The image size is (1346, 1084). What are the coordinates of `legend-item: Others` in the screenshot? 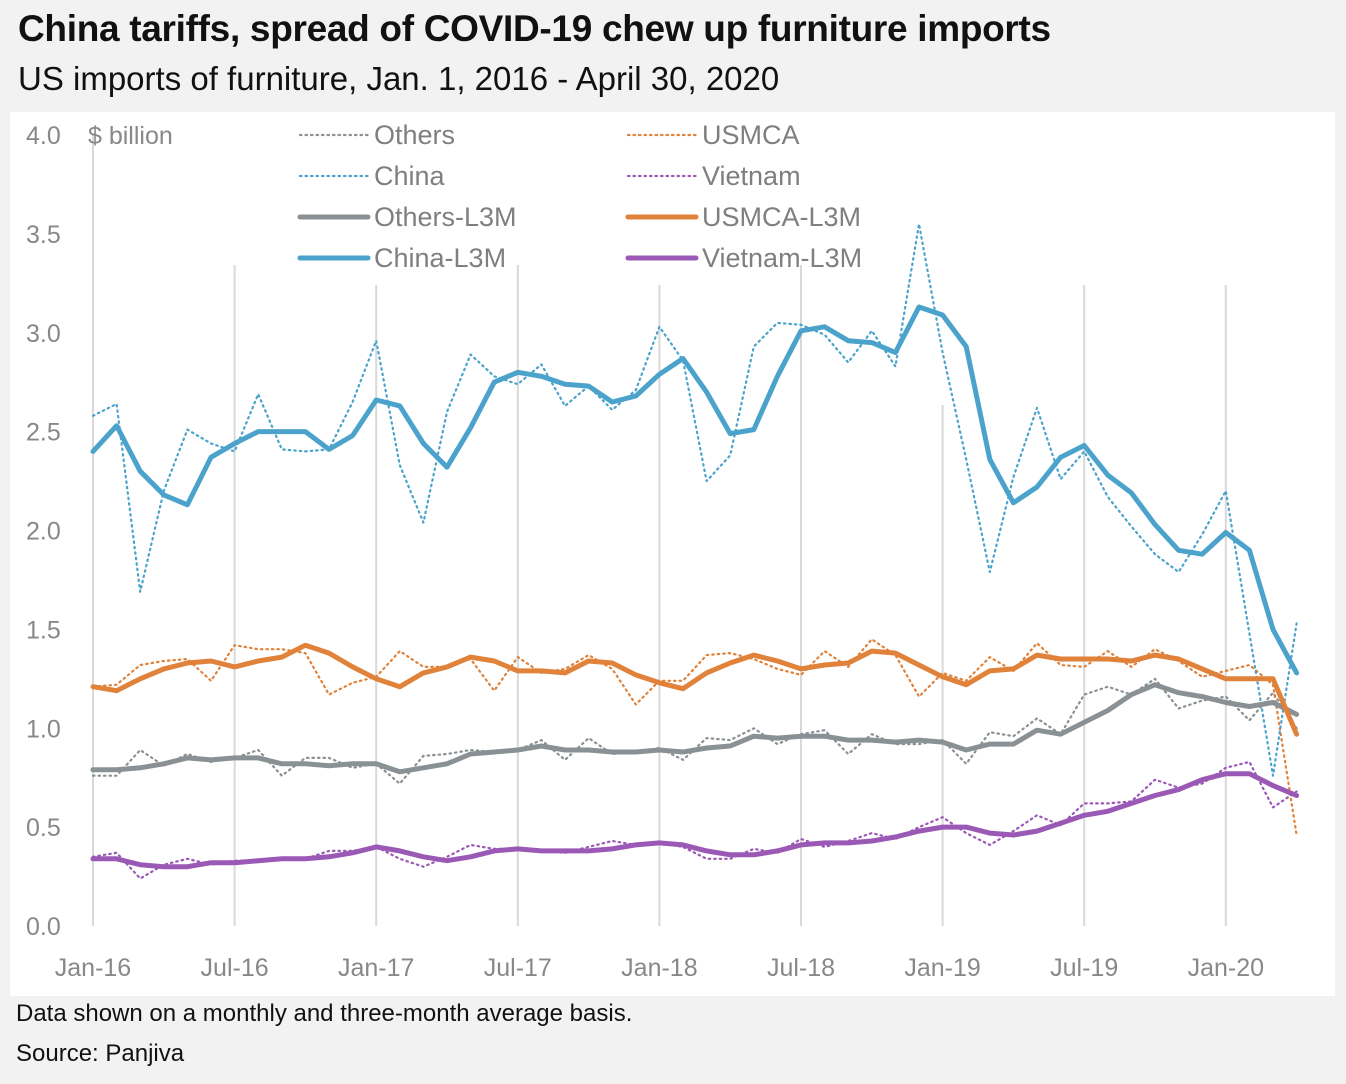 It's located at (376, 135).